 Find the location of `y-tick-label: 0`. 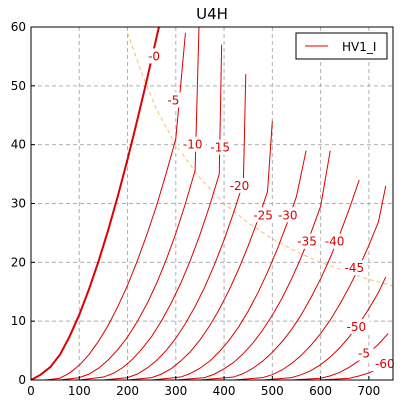

y-tick-label: 0 is located at coordinates (22, 380).